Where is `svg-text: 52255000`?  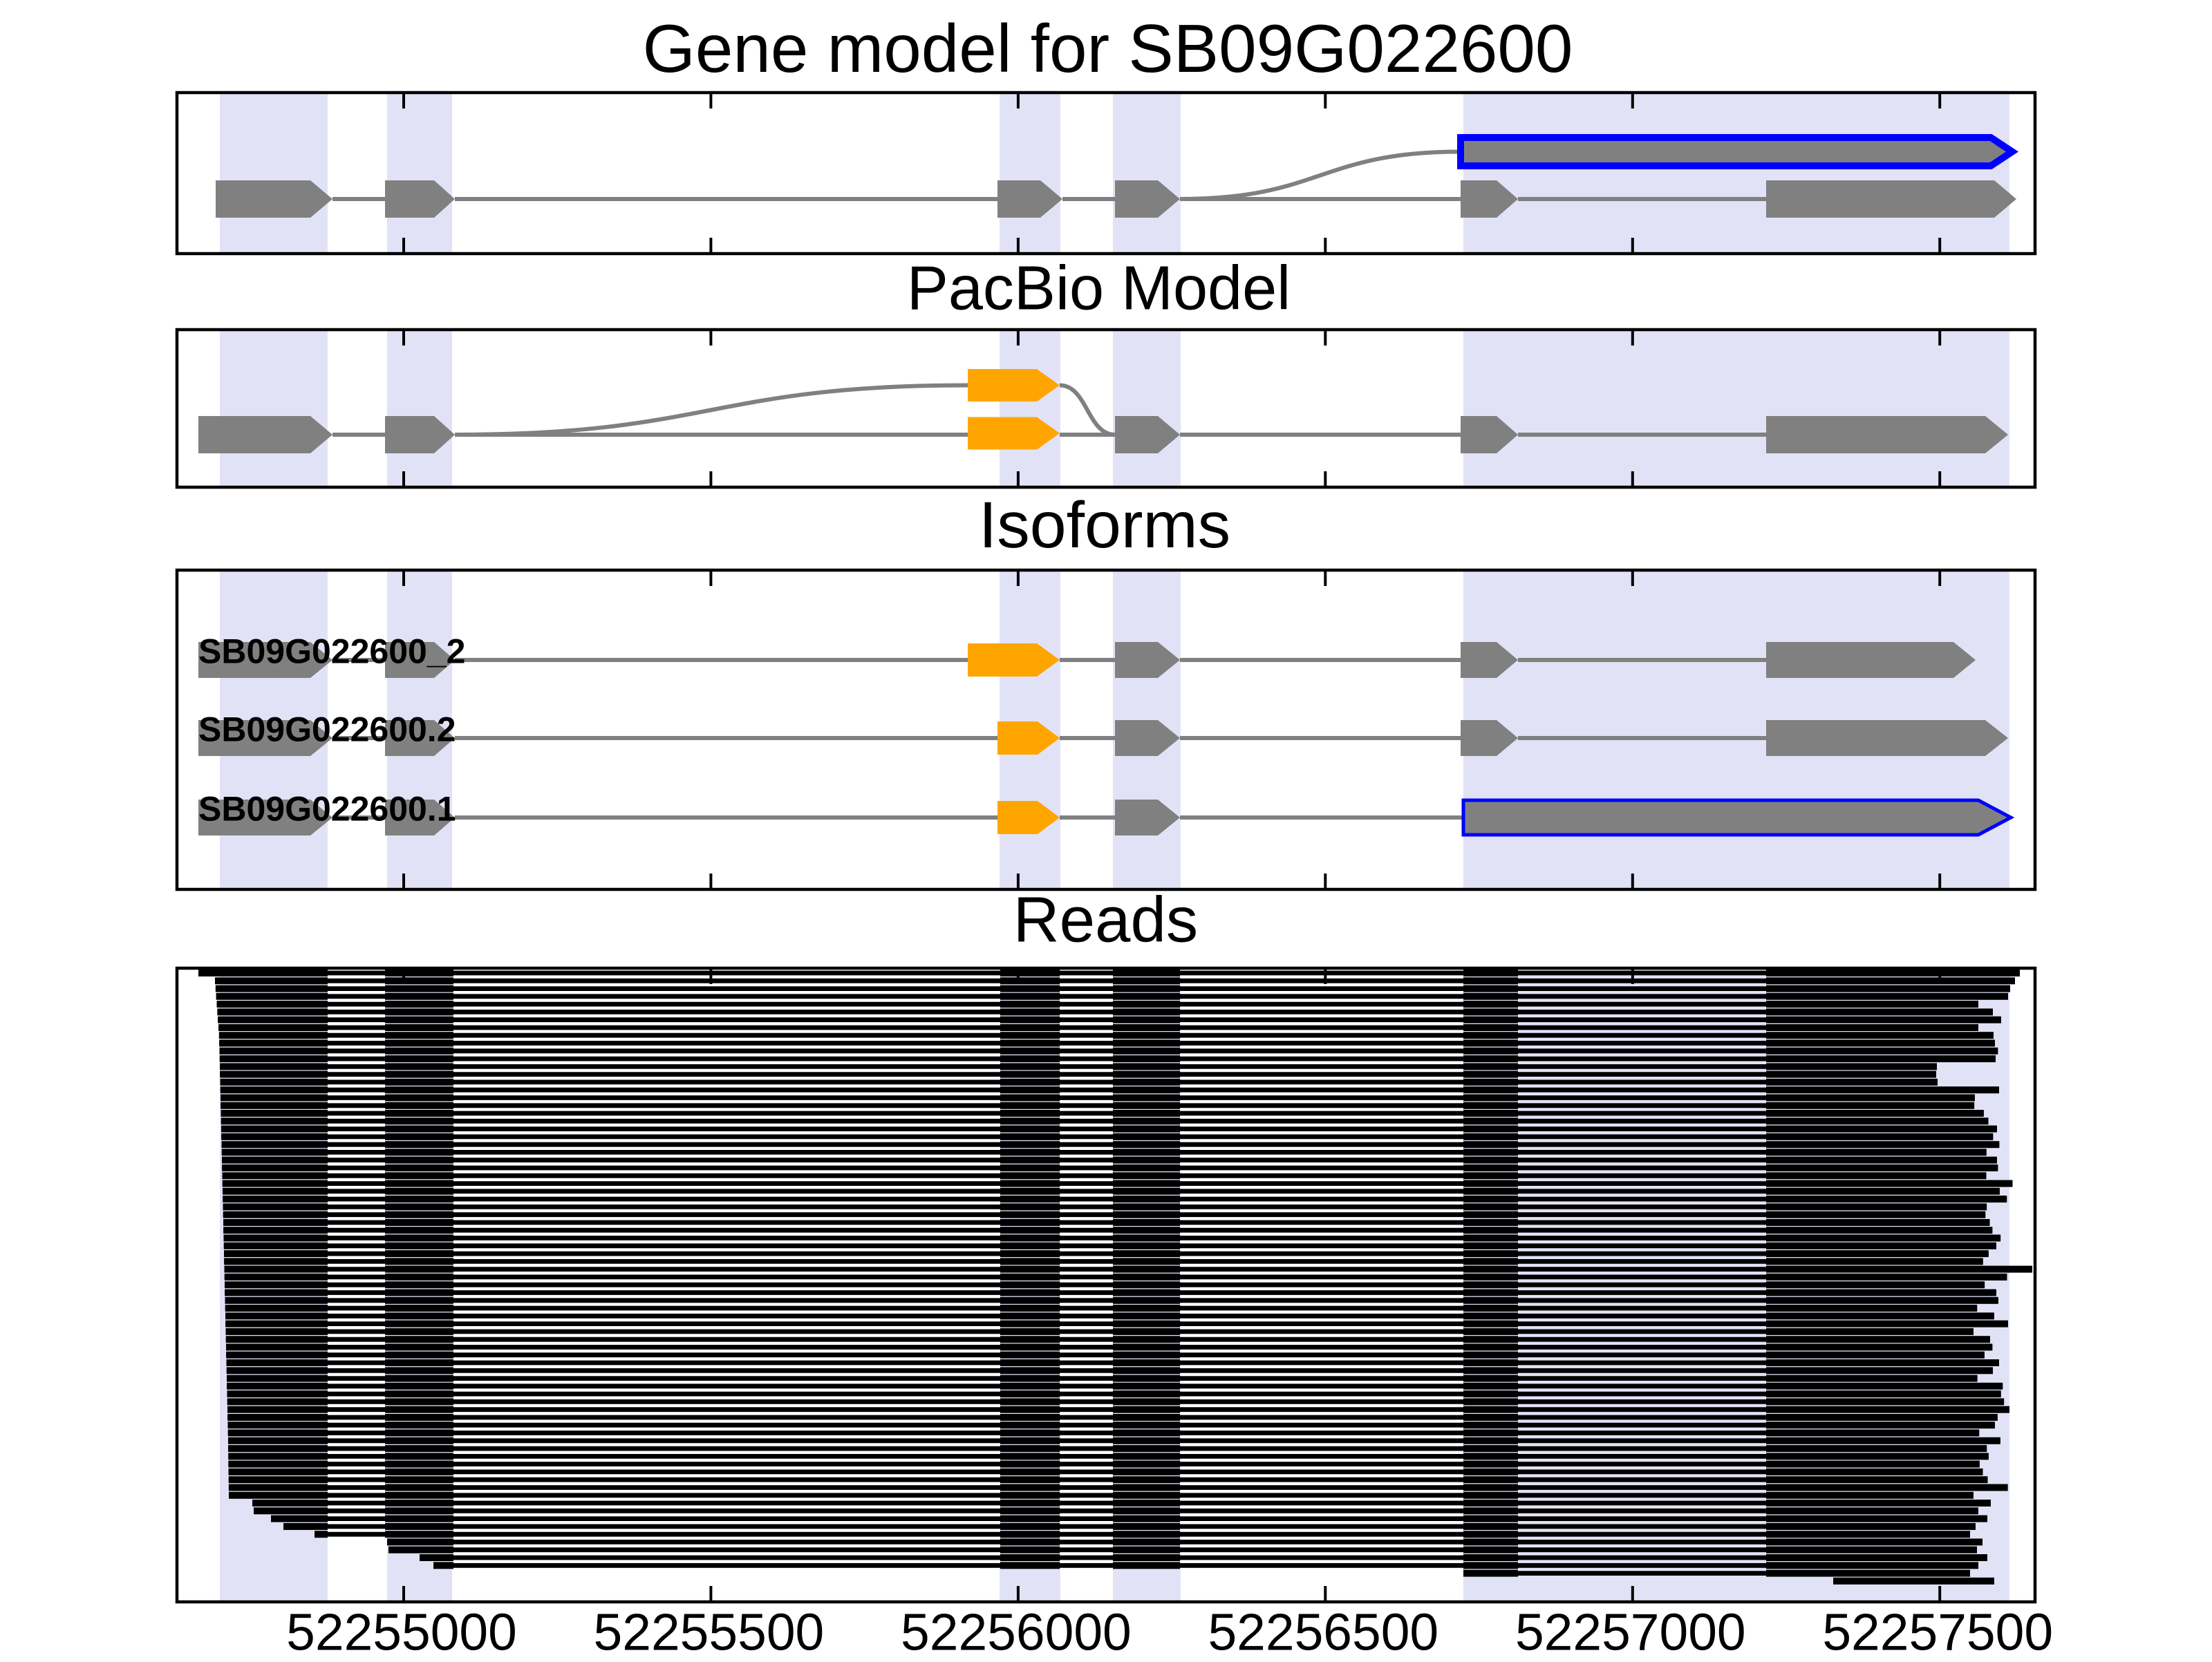 svg-text: 52255000 is located at coordinates (401, 1631).